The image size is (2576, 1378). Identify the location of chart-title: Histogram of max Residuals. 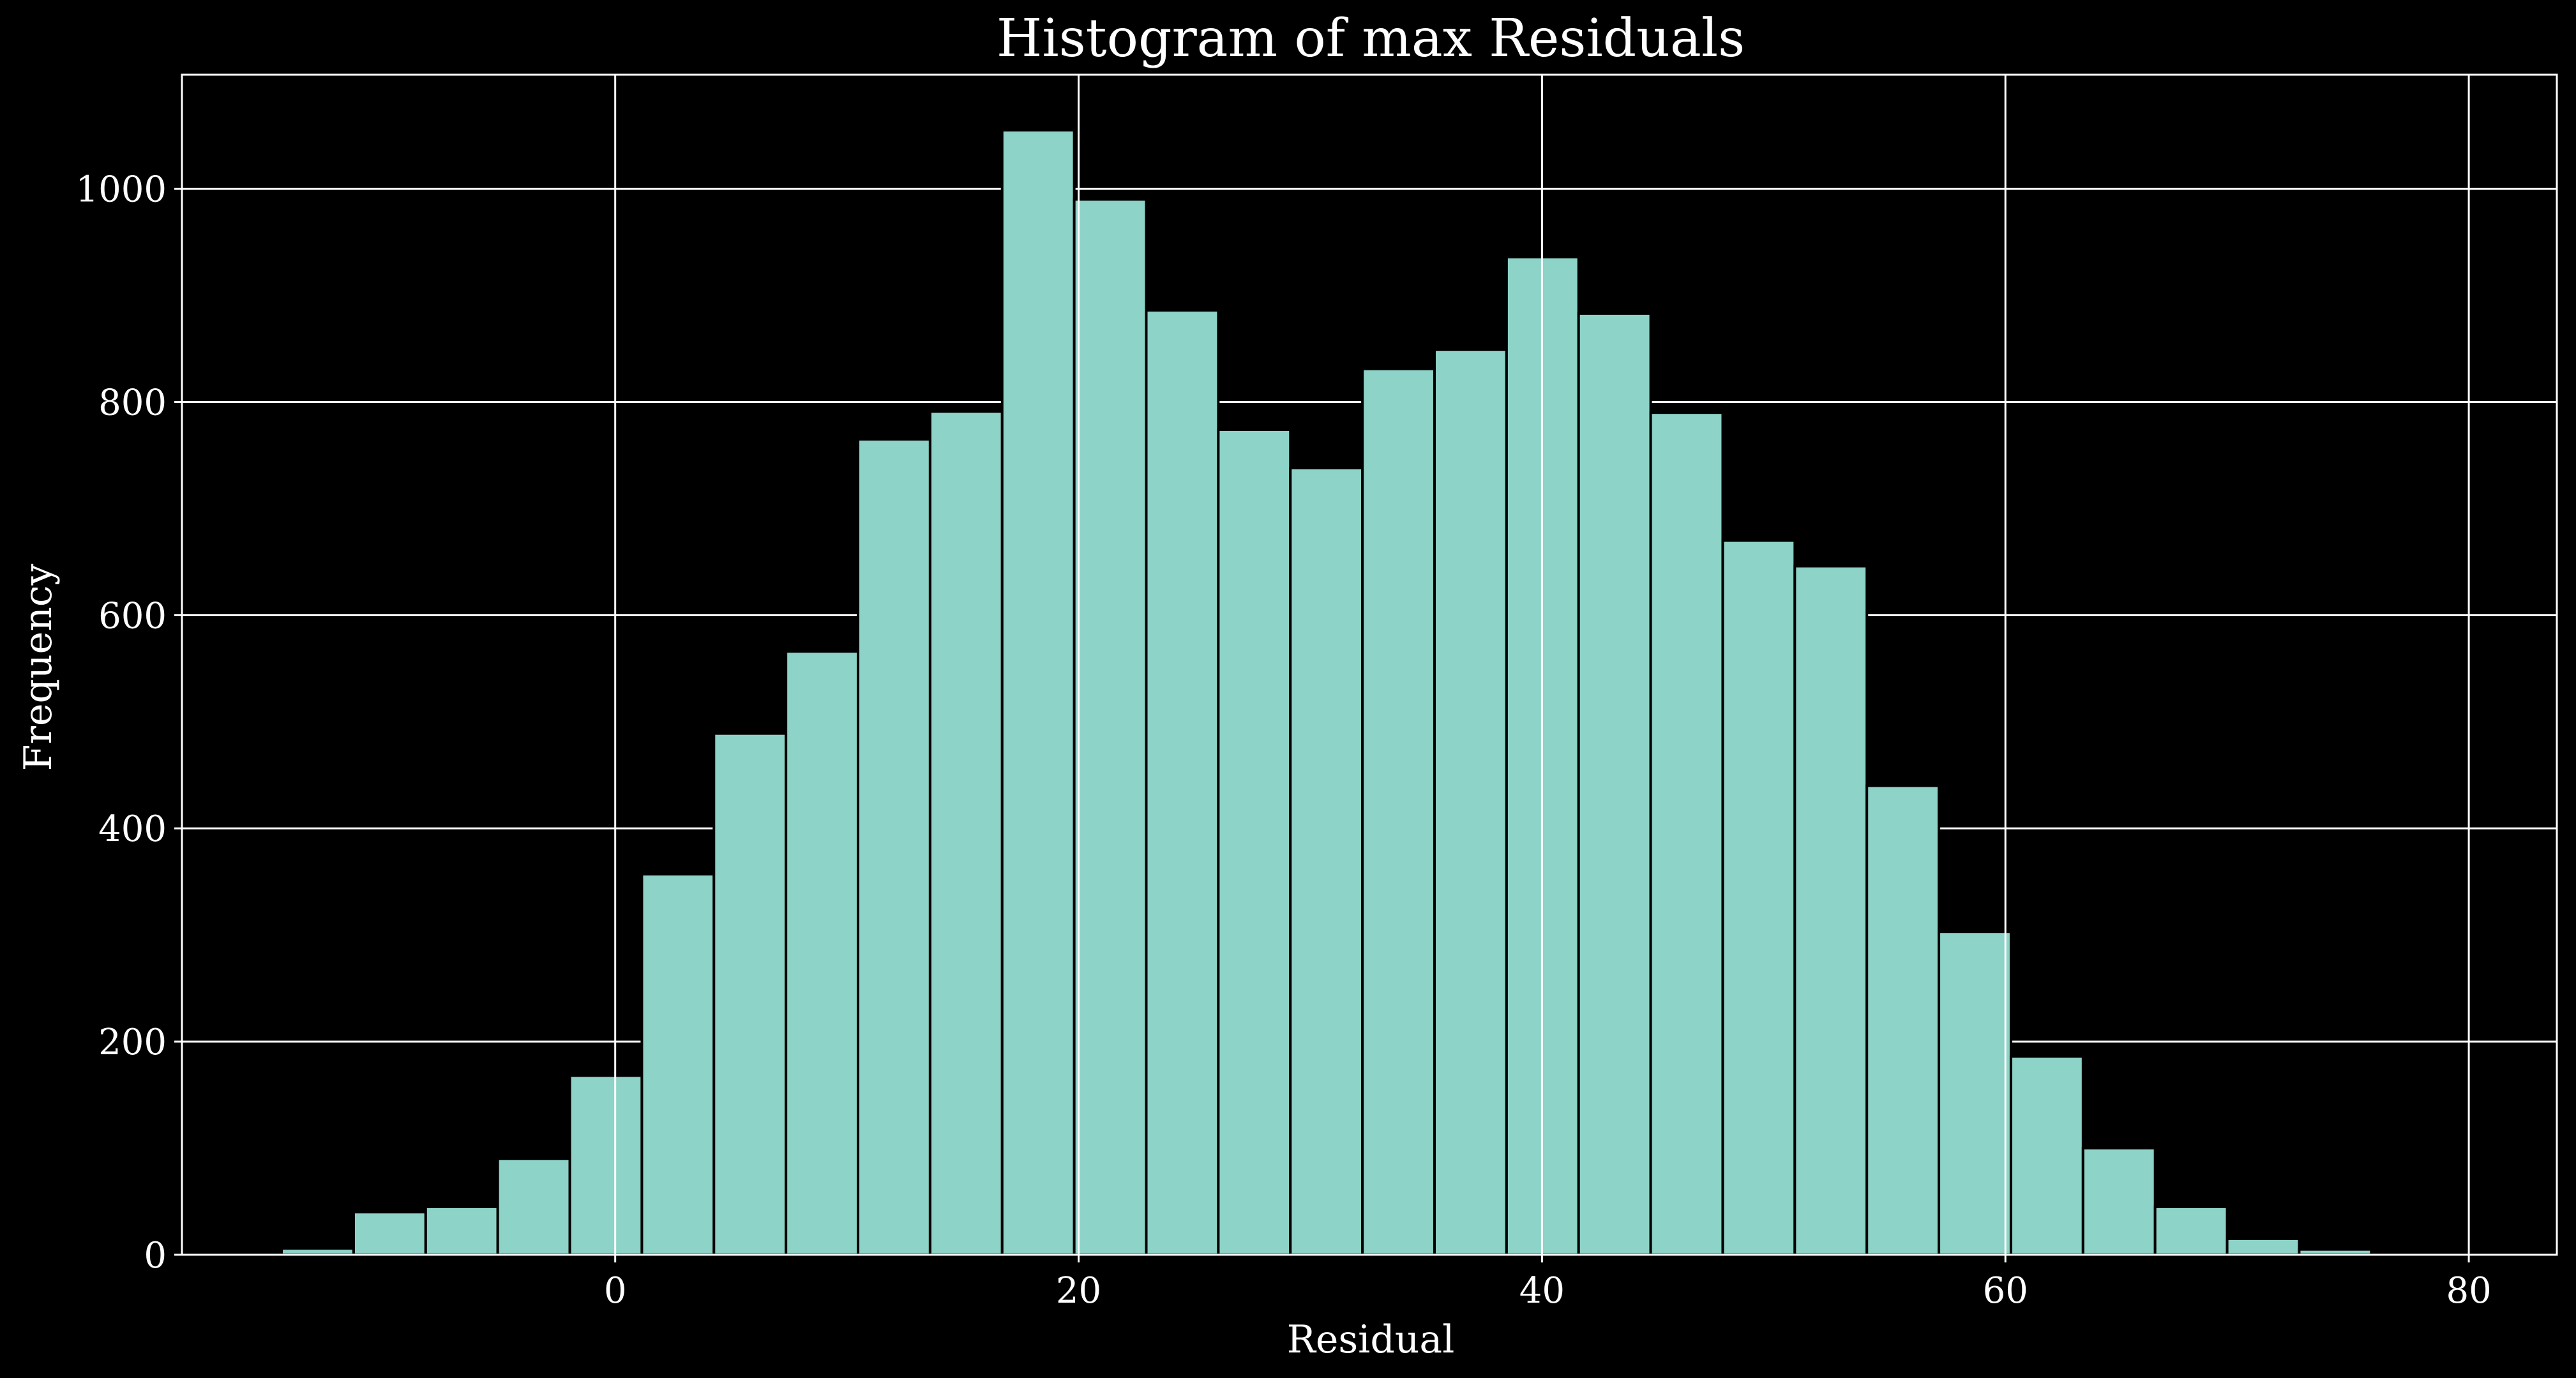
(1371, 38).